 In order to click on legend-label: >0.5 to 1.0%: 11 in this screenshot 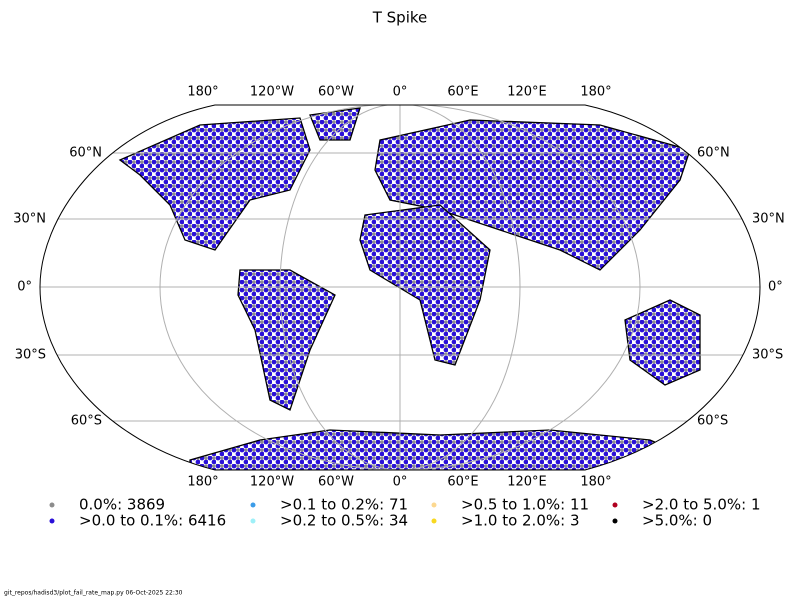, I will do `click(525, 505)`.